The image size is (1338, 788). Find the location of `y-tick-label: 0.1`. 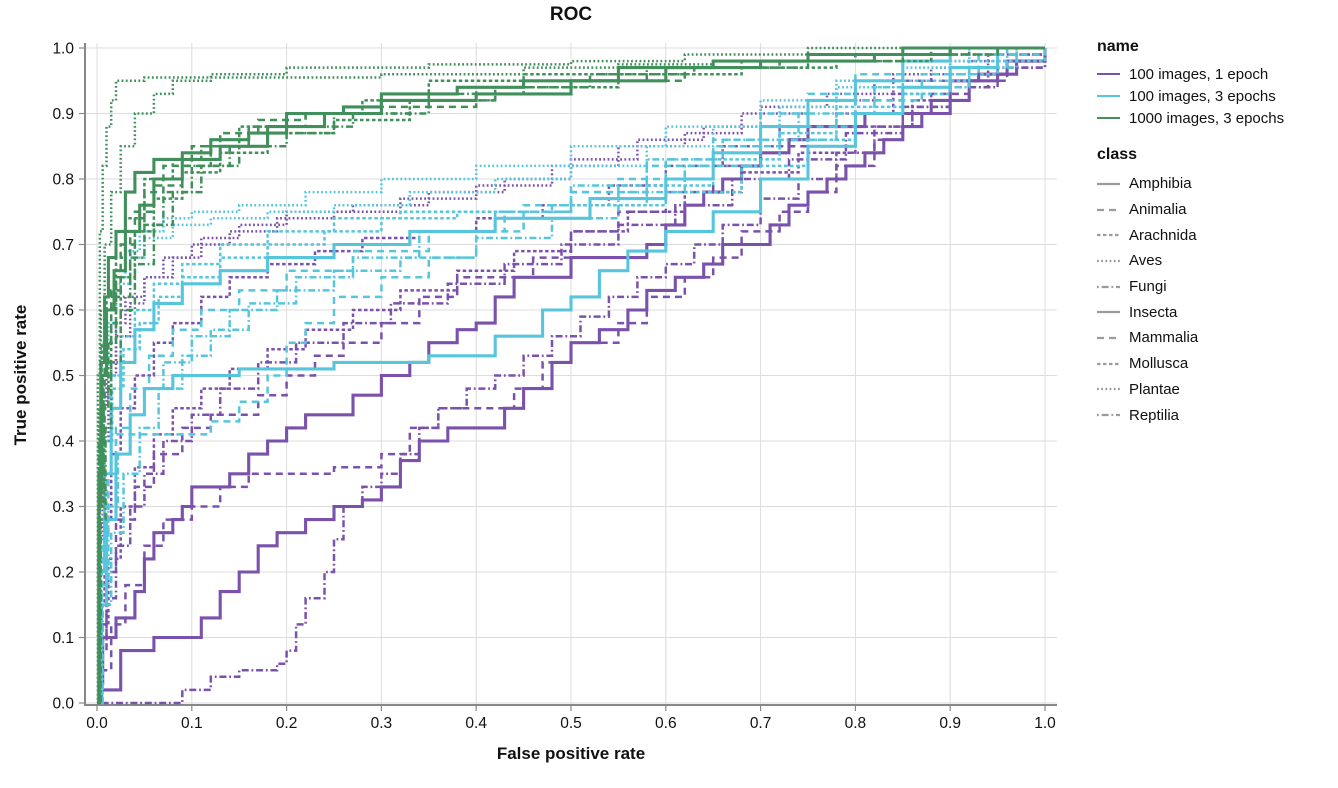

y-tick-label: 0.1 is located at coordinates (63, 638).